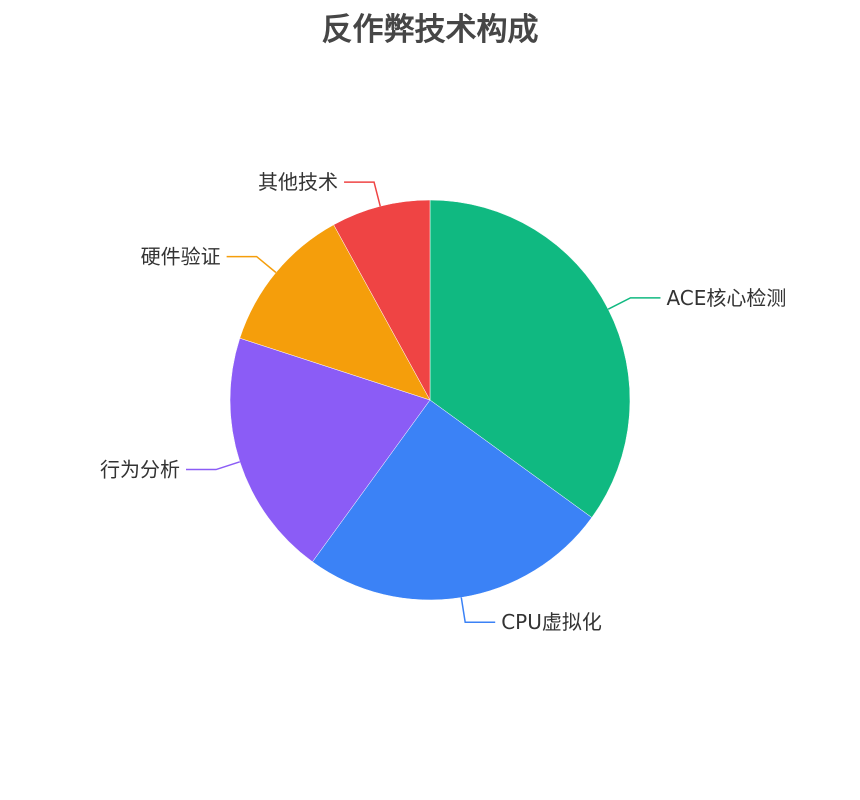 Image resolution: width=860 pixels, height=800 pixels. I want to click on slice-label: CPU虚拟化, so click(551, 622).